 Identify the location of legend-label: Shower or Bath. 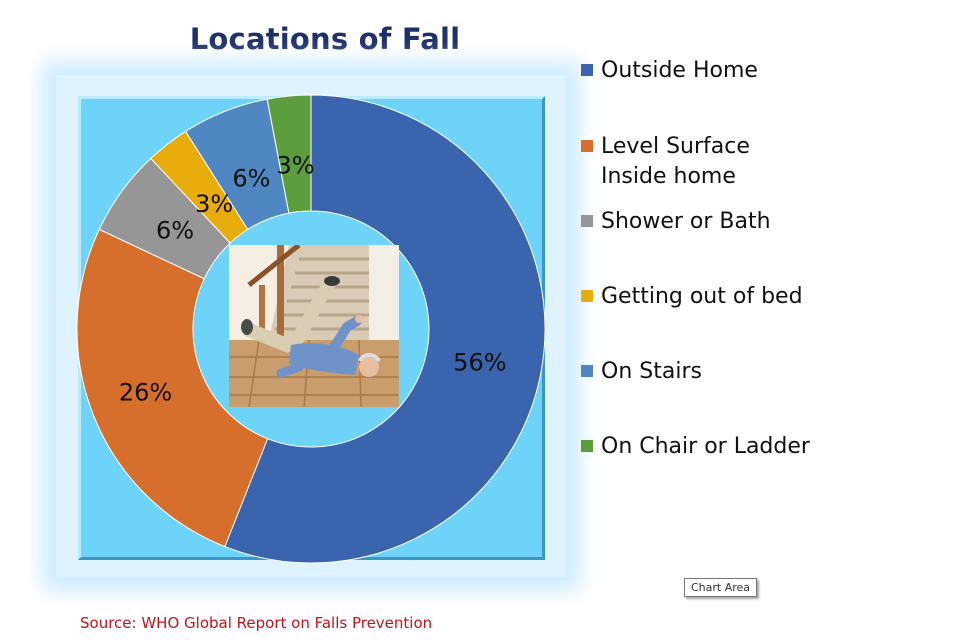
(686, 221).